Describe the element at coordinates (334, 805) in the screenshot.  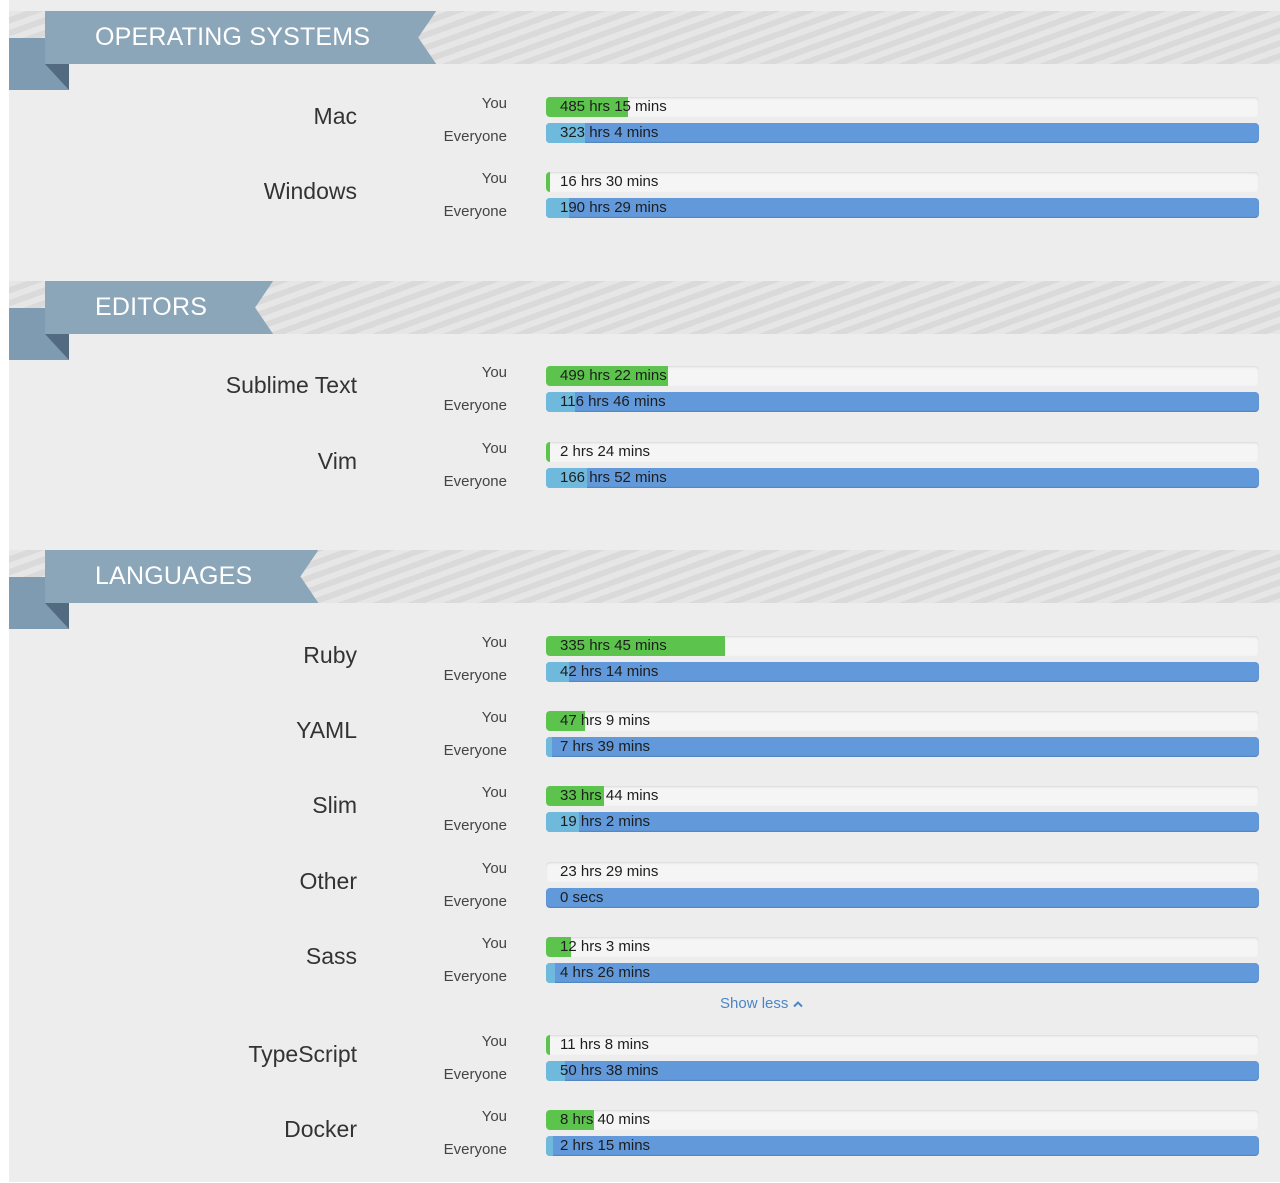
I see `category-name: Slim` at that location.